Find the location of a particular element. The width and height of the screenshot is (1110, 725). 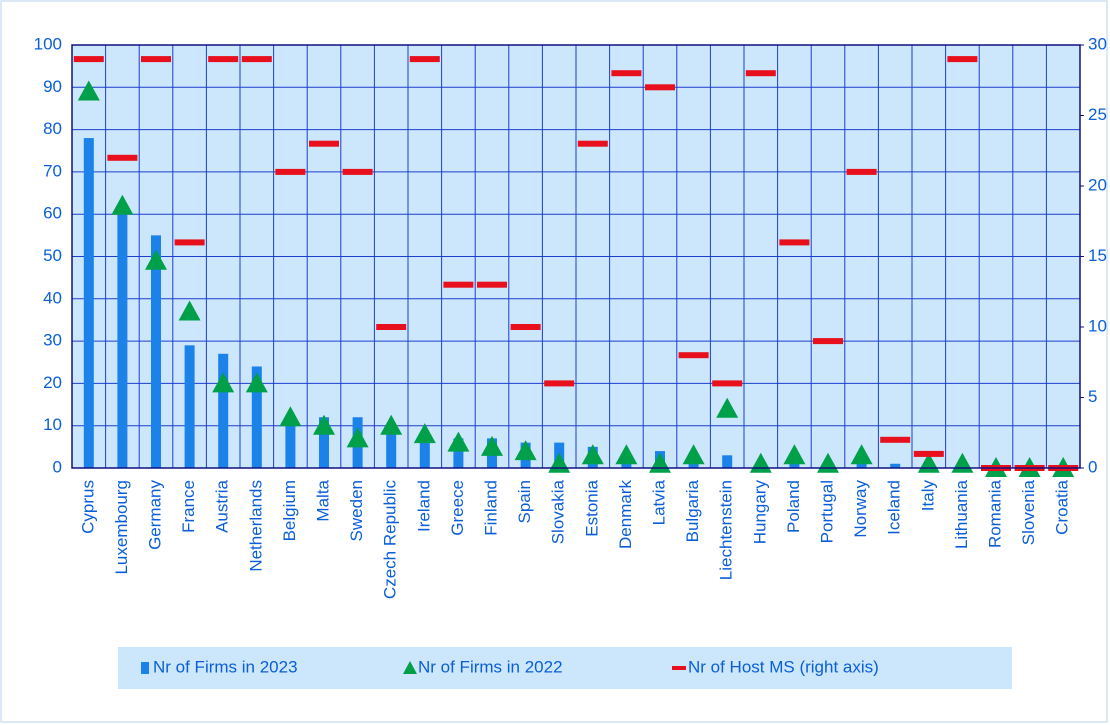

y-tick-label: 60 is located at coordinates (52, 213).